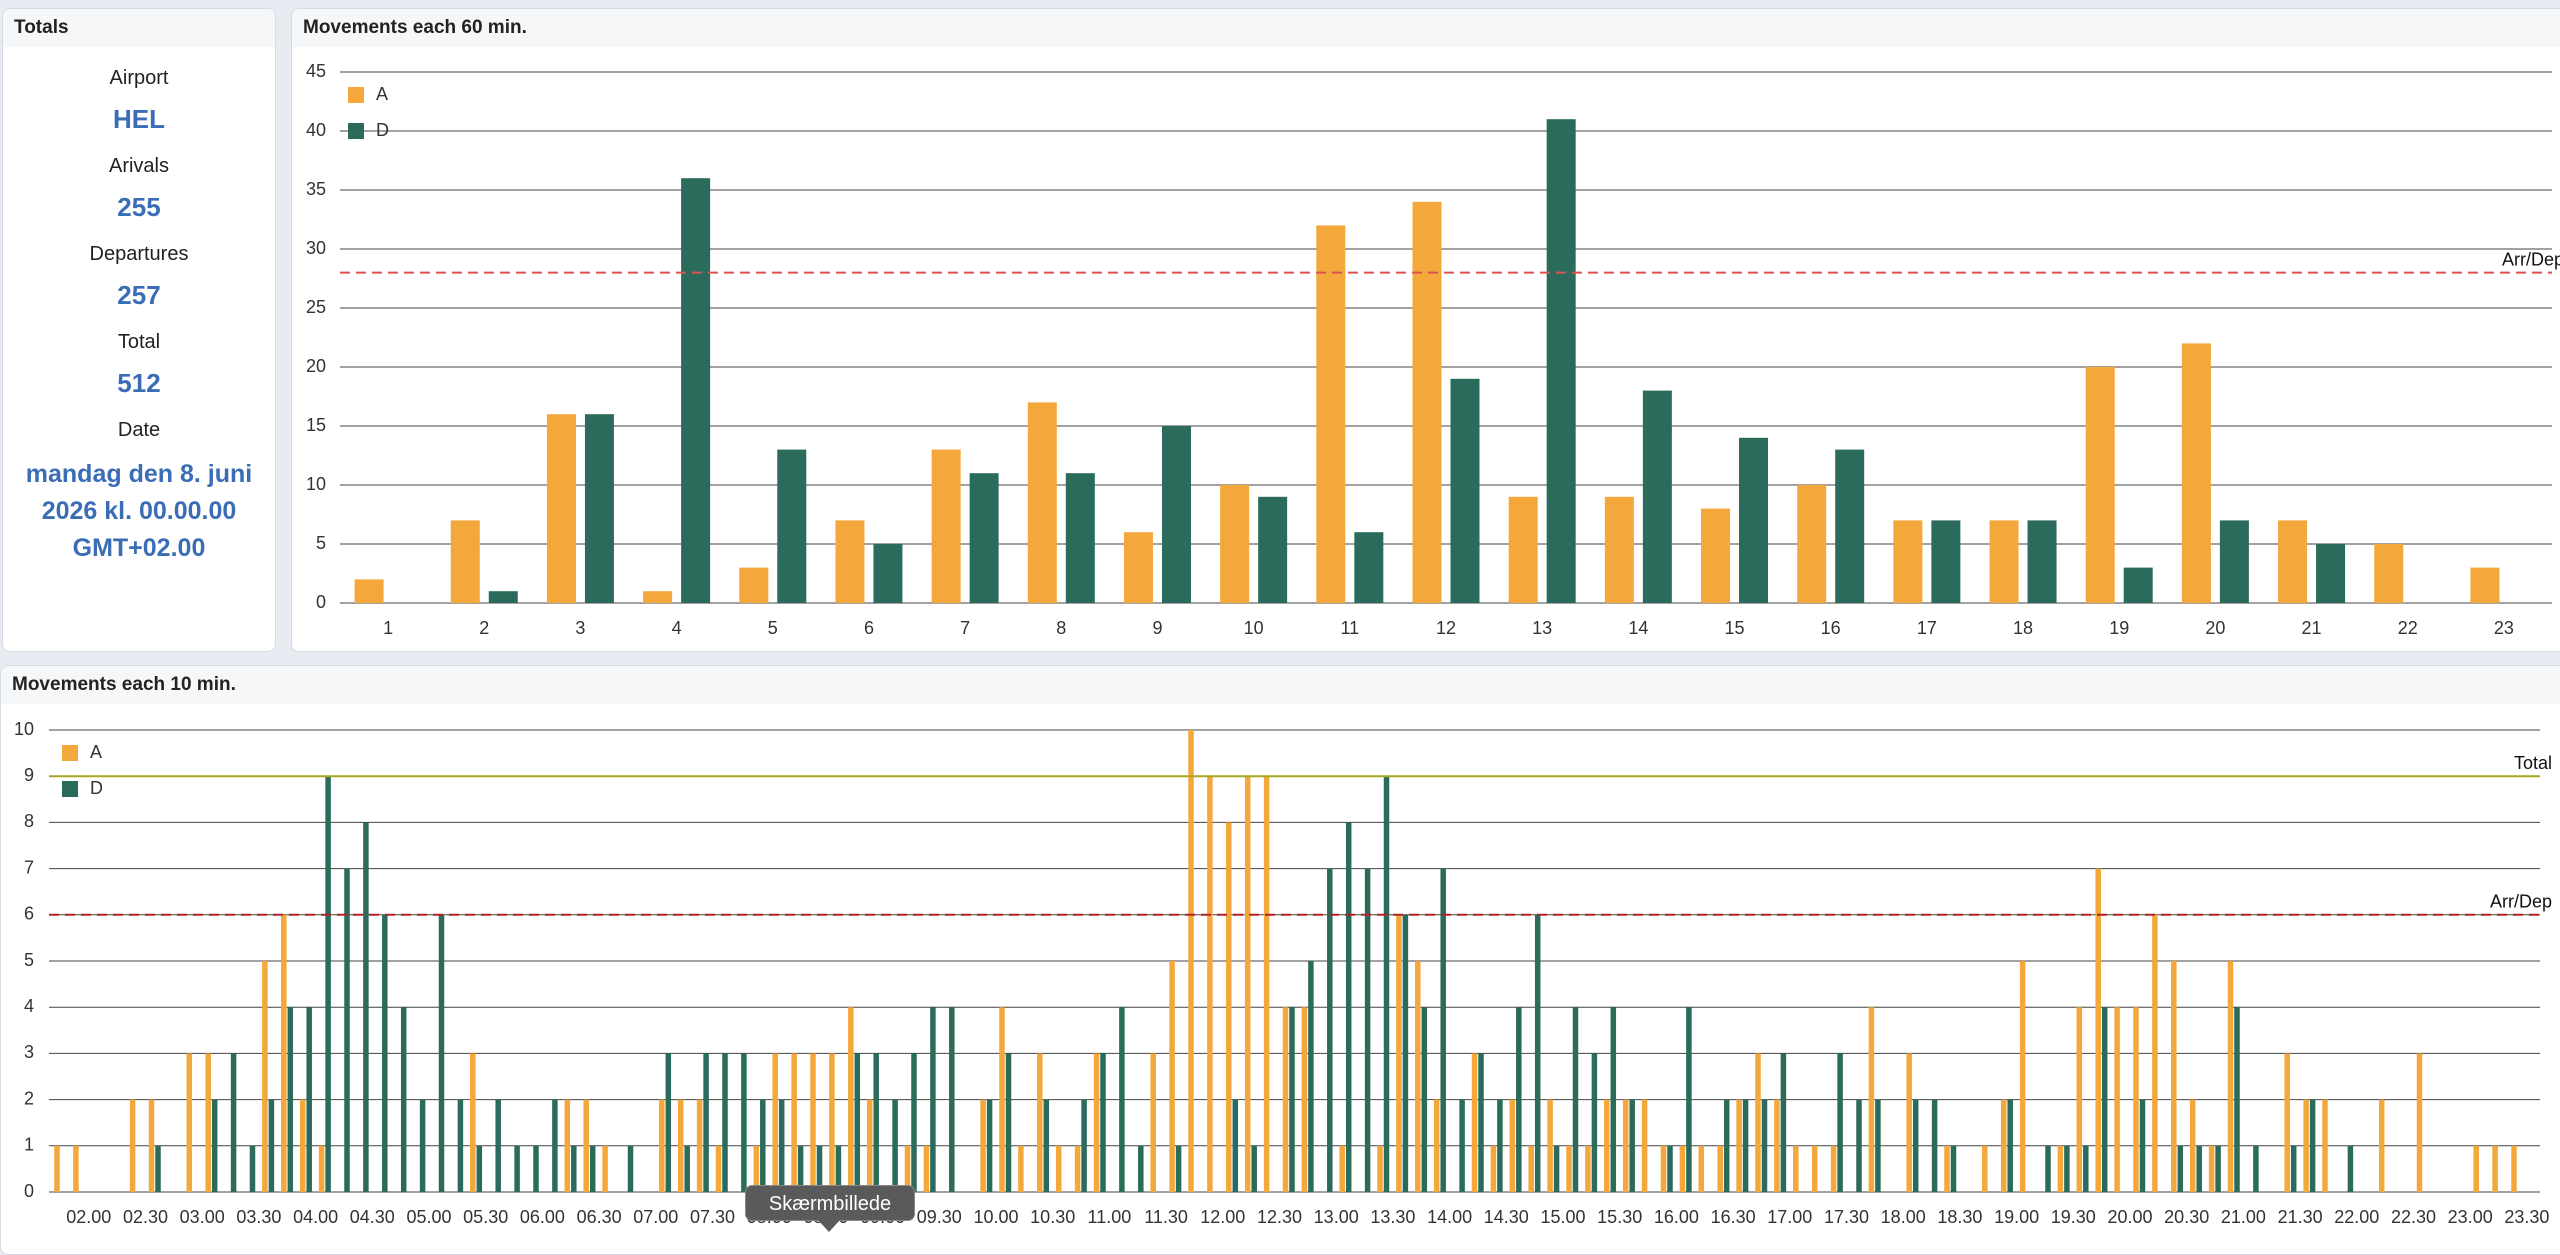  I want to click on total-label: Airport, so click(139, 78).